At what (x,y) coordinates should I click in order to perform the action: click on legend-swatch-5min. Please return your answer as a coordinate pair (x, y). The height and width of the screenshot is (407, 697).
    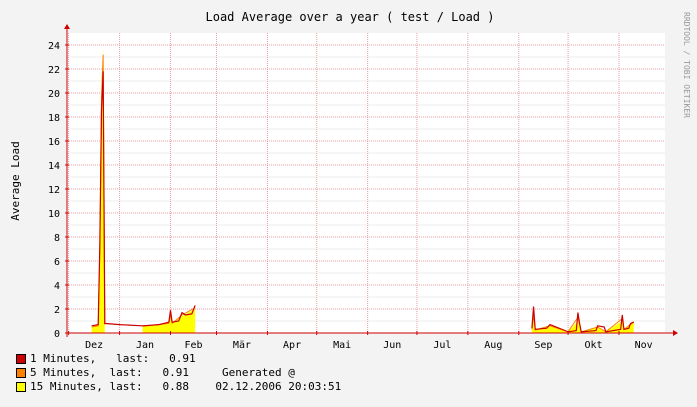
    Looking at the image, I should click on (21, 373).